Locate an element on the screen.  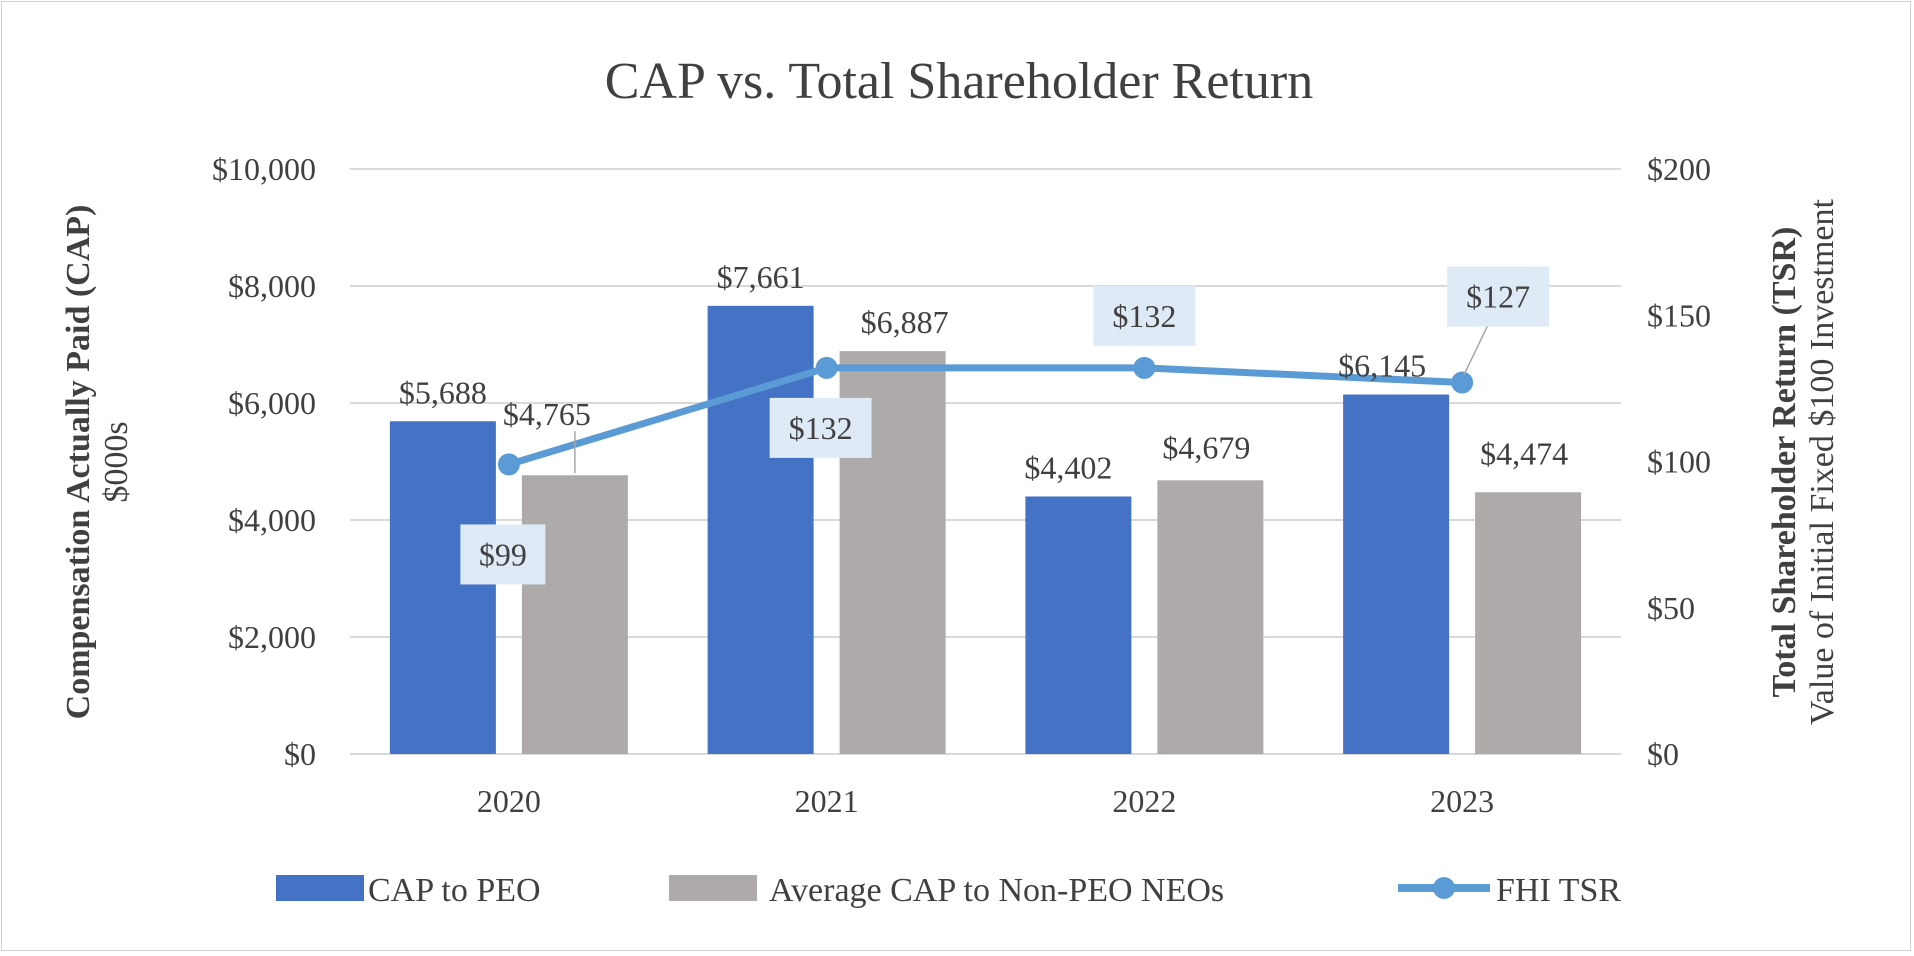
y-axis-title: Compensation Actually Paid (CAP) is located at coordinates (78, 462).